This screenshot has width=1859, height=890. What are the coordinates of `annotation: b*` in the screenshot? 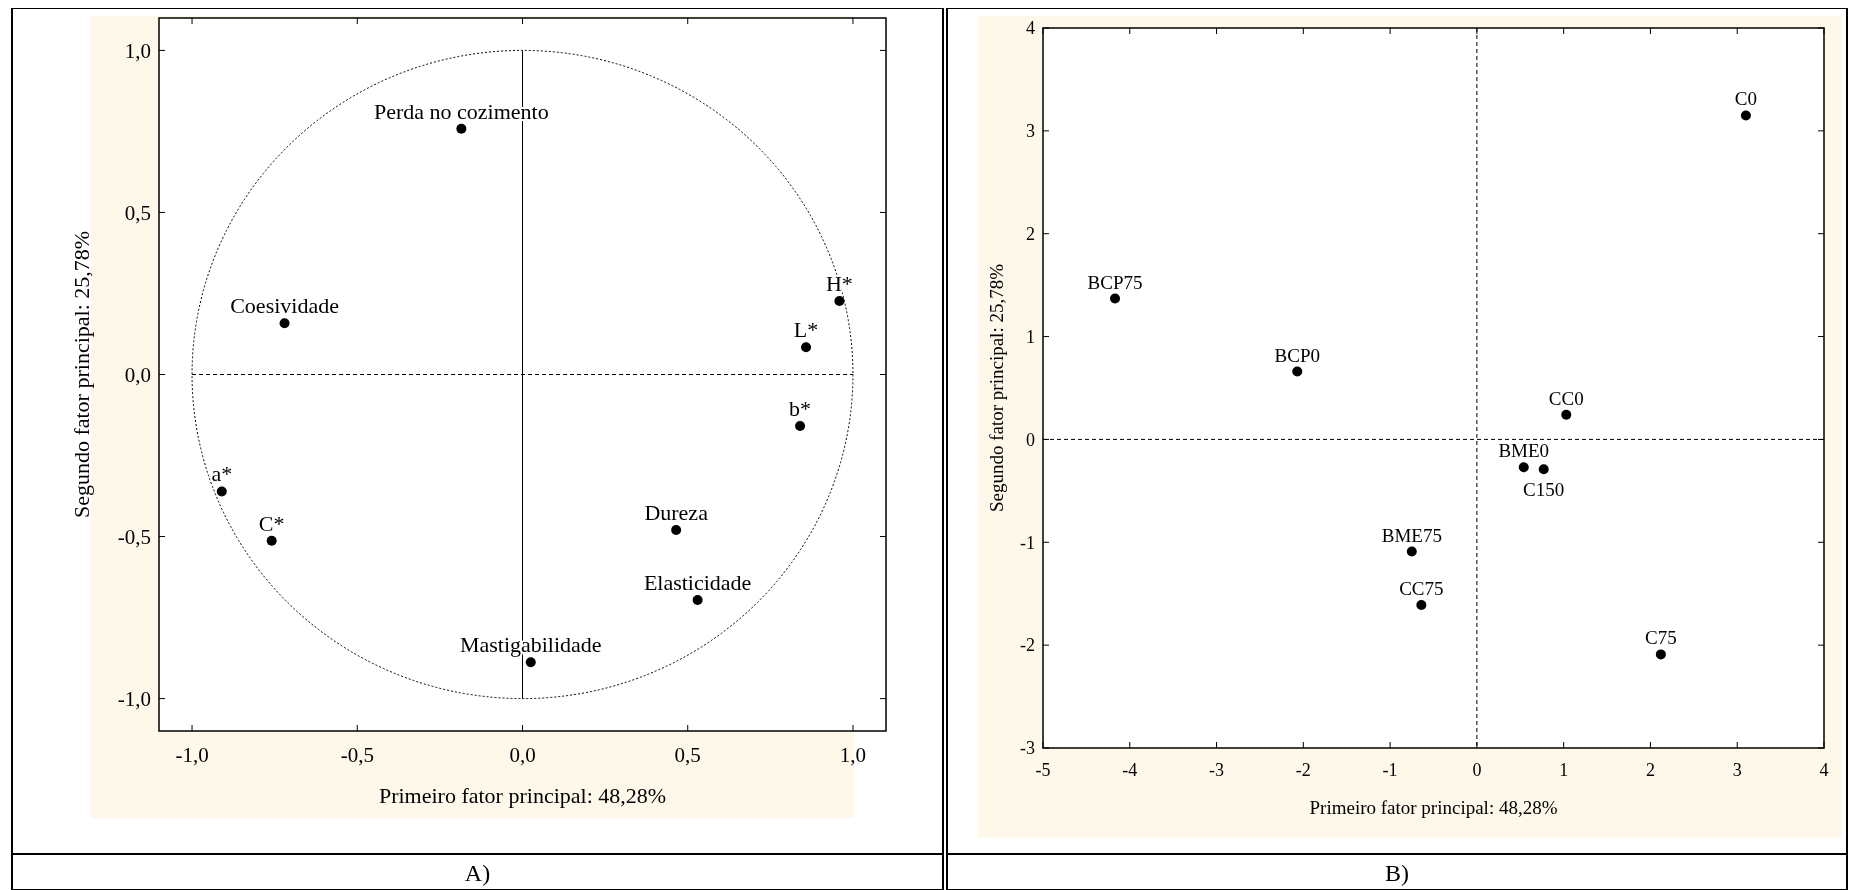 It's located at (800, 409).